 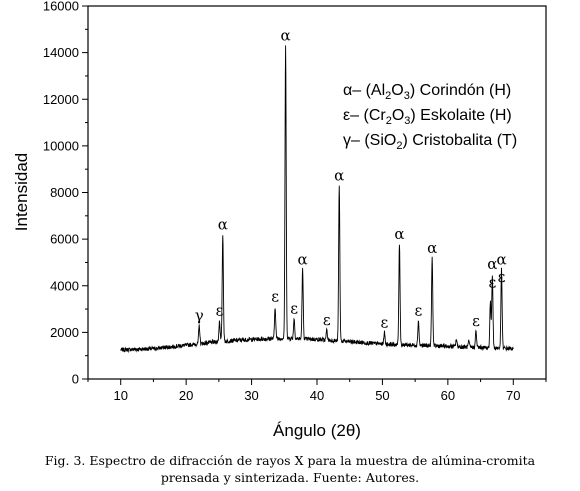 What do you see at coordinates (317, 395) in the screenshot?
I see `x-tick-label: 40` at bounding box center [317, 395].